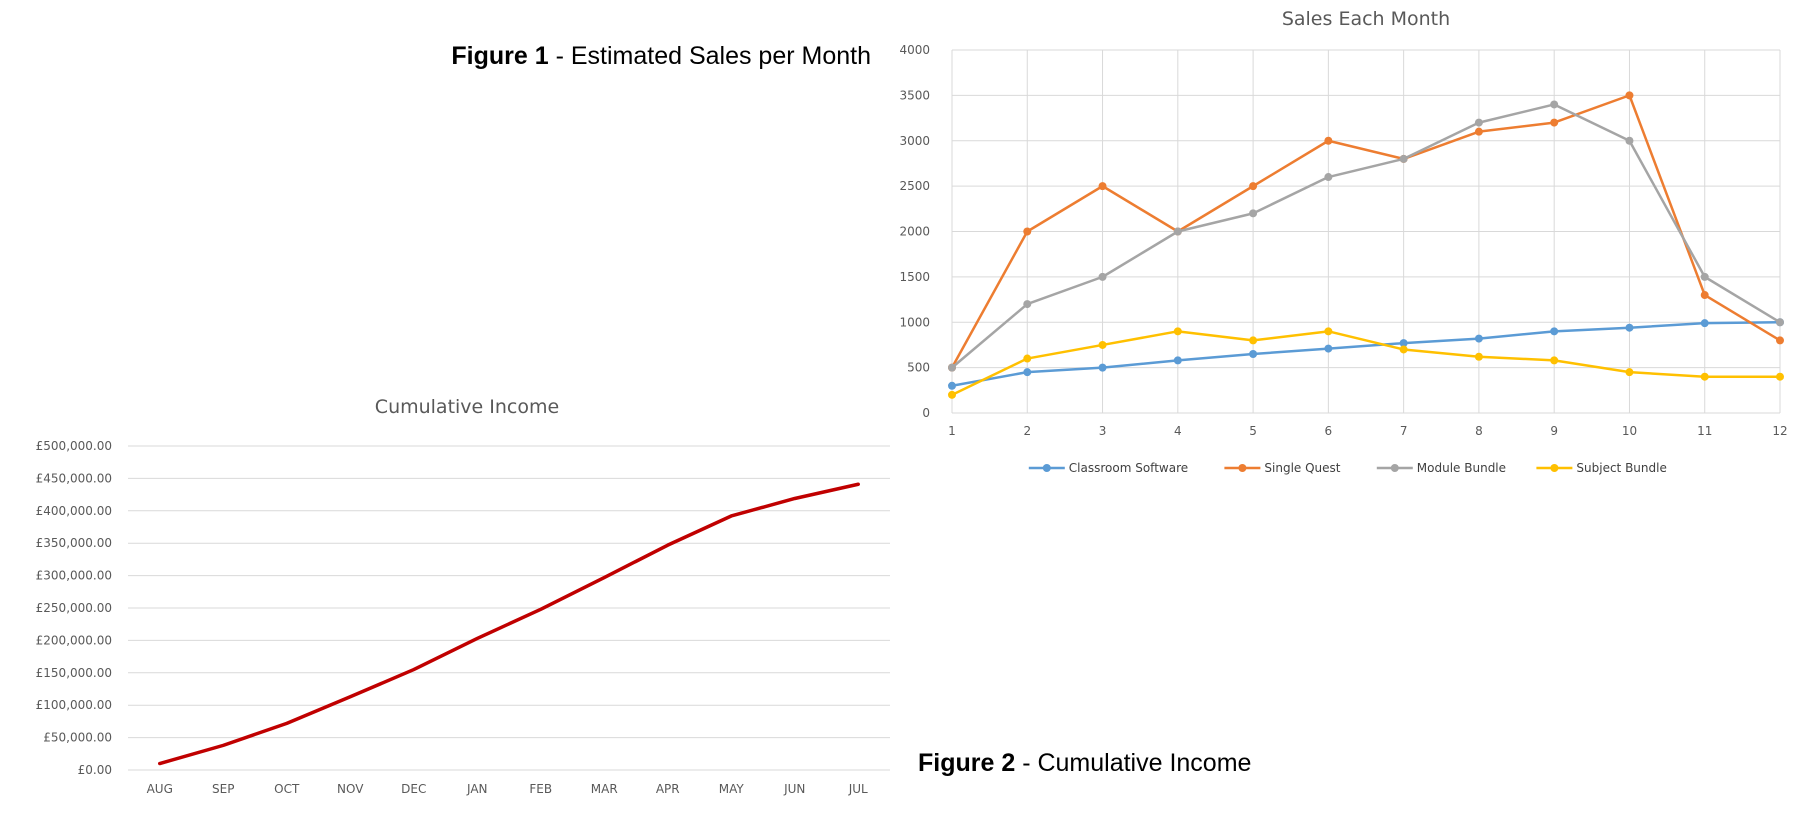 The width and height of the screenshot is (1799, 818). Describe the element at coordinates (1479, 431) in the screenshot. I see `x-tick-label: 8` at that location.